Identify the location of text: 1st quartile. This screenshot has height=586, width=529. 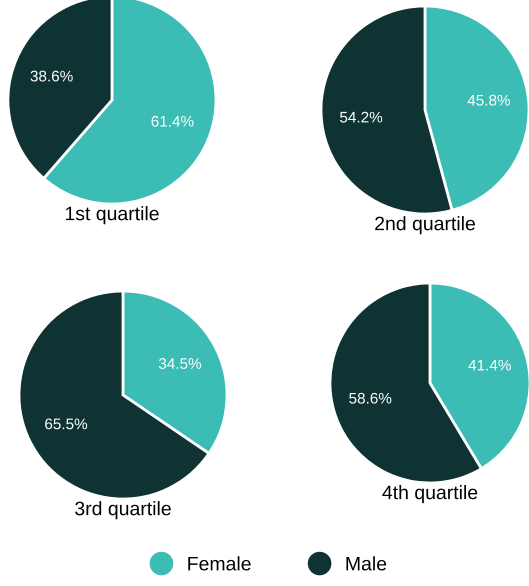
(112, 215).